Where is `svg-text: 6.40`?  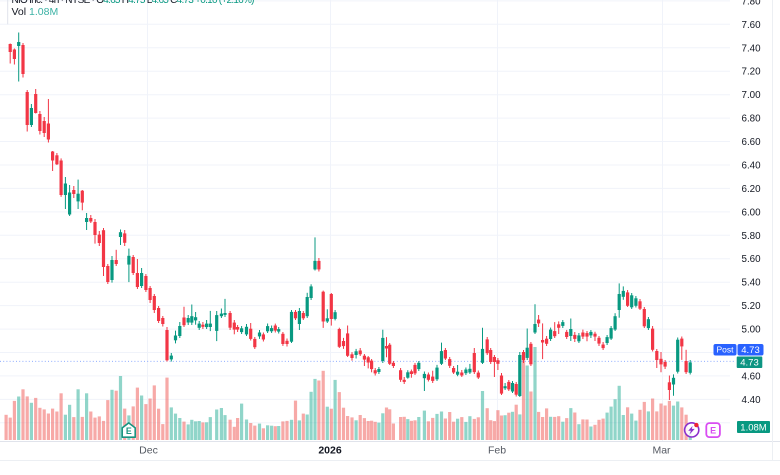
svg-text: 6.40 is located at coordinates (752, 166).